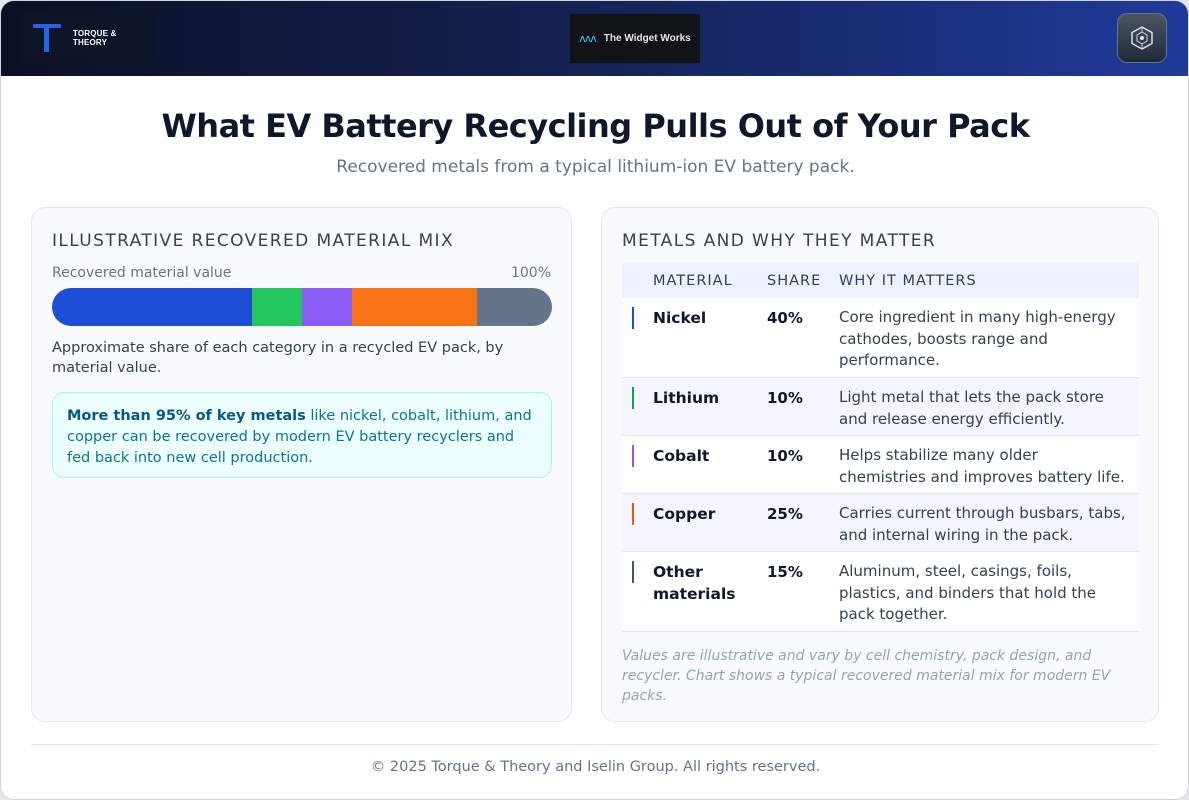  Describe the element at coordinates (779, 241) in the screenshot. I see `metals-card-heading: METALS AND WHY THEY MATTER` at that location.